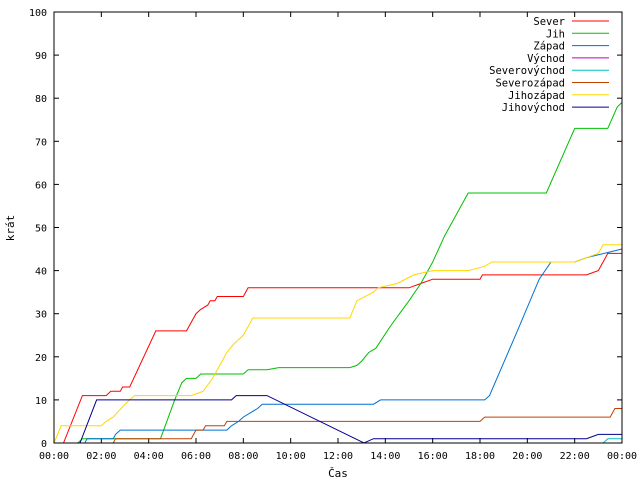  What do you see at coordinates (41, 99) in the screenshot?
I see `y-tick-label: 80` at bounding box center [41, 99].